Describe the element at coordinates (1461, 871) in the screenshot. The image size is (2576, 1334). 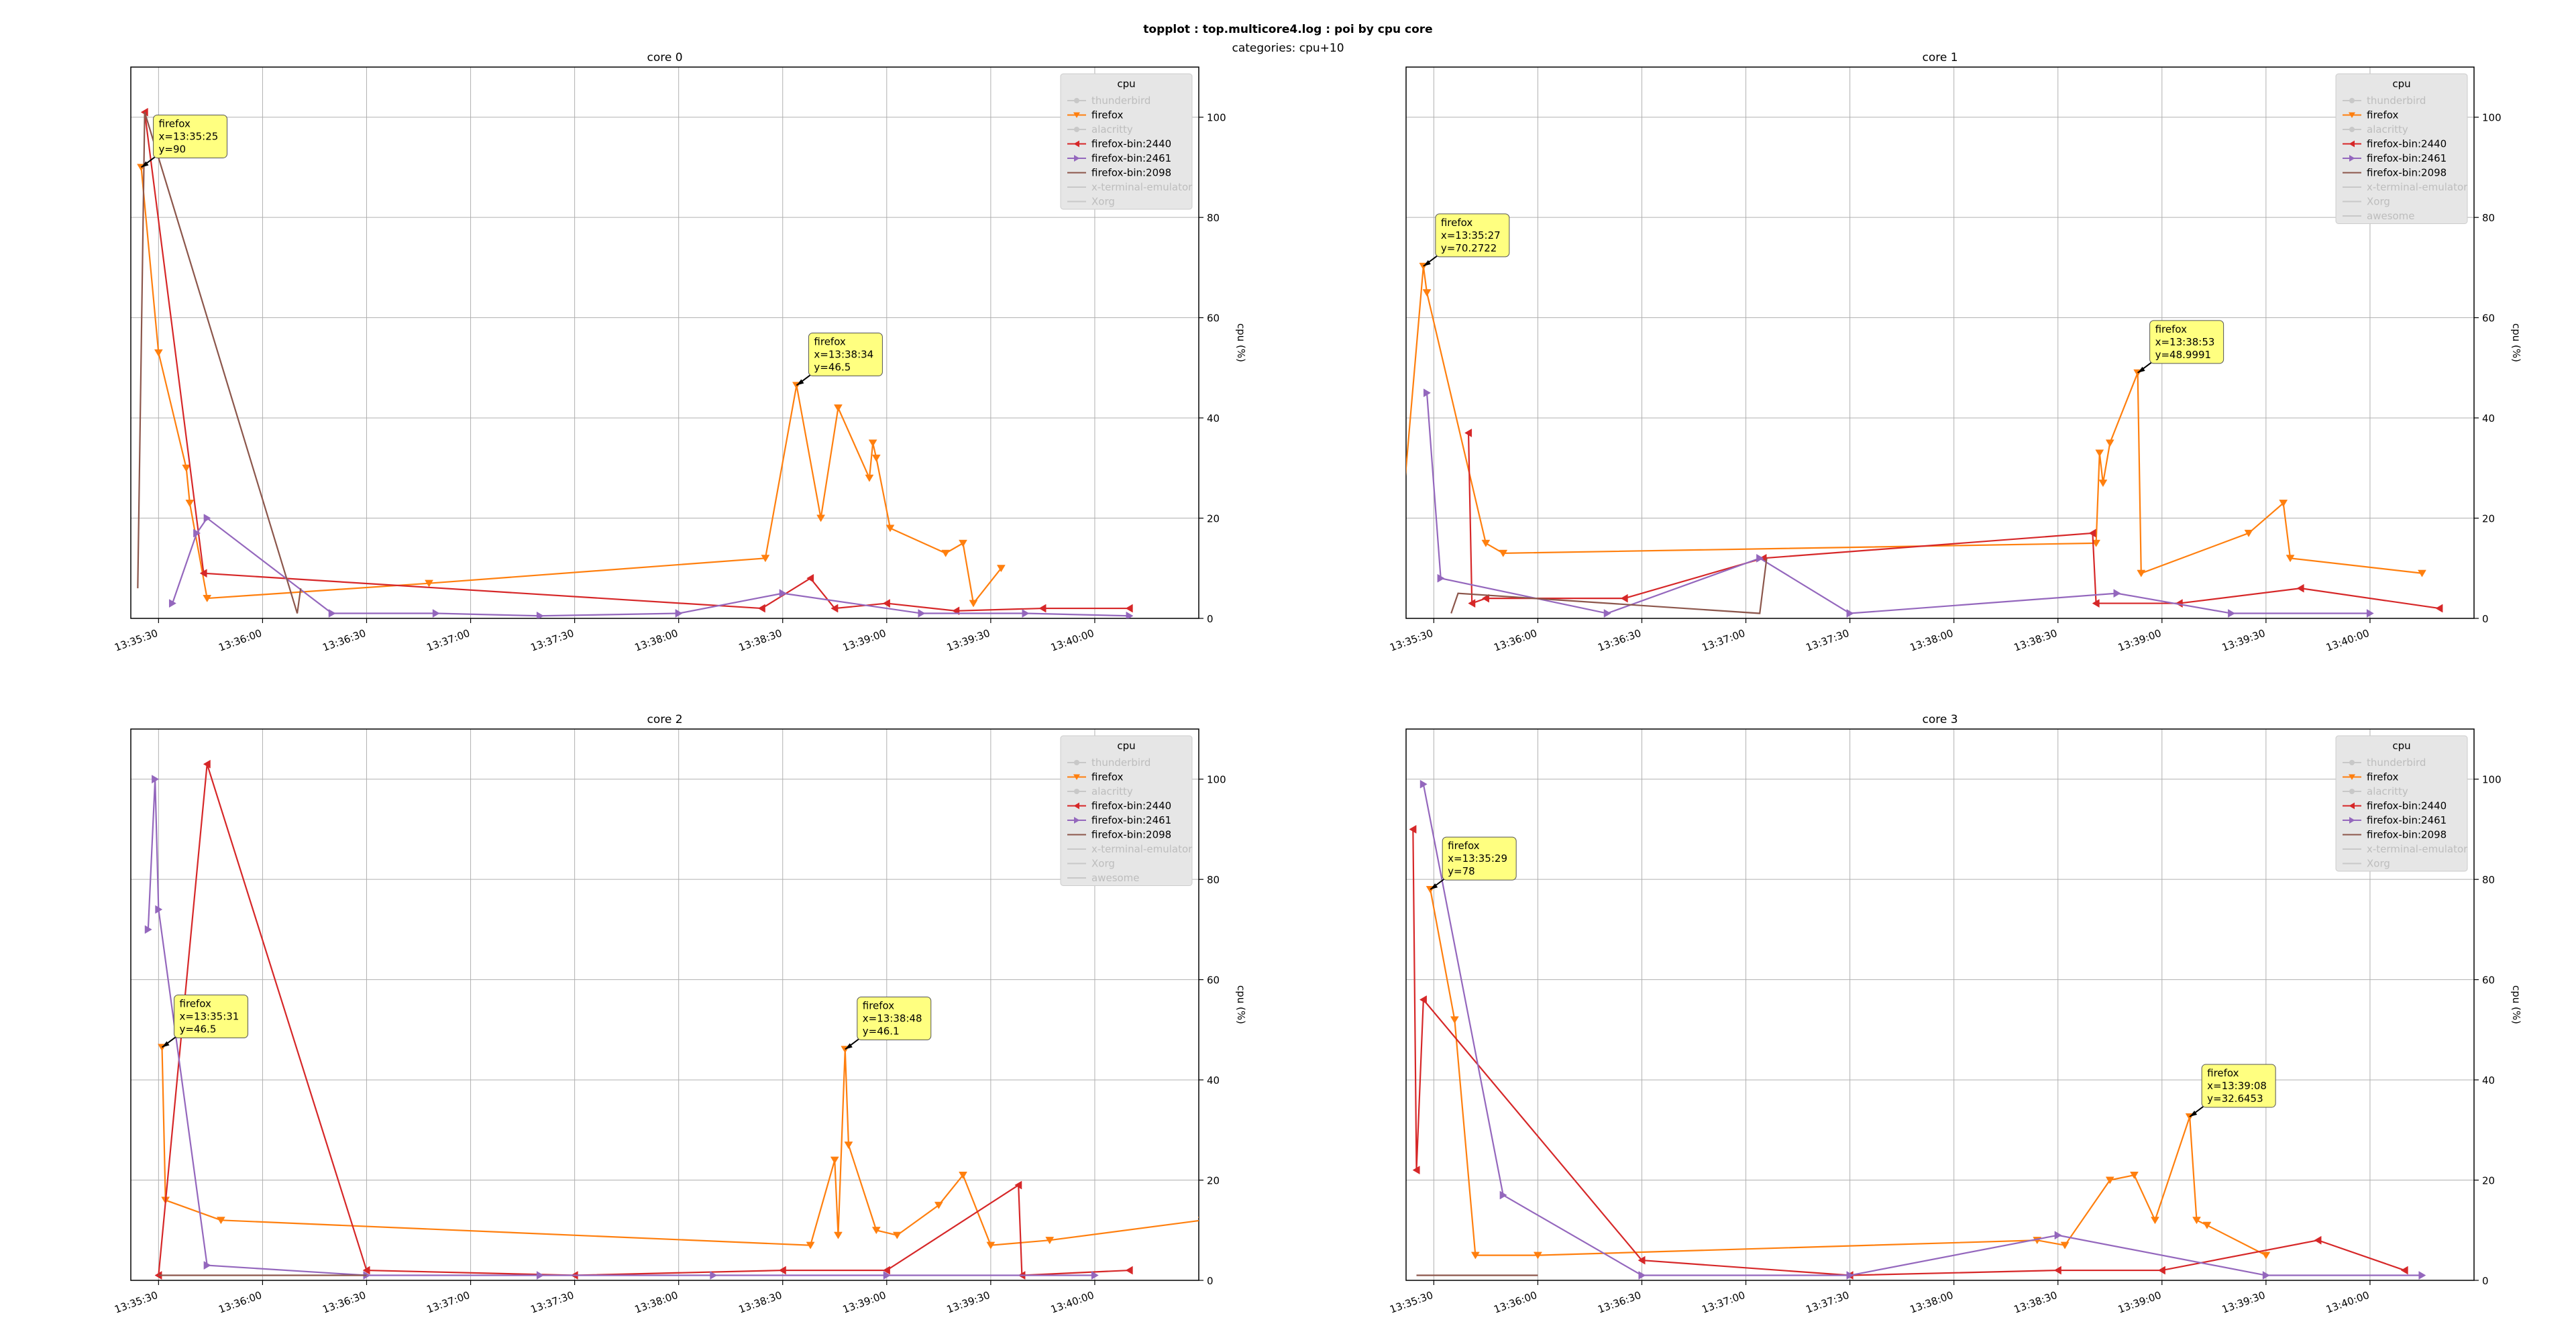
I see `annotation-text: y=78` at that location.